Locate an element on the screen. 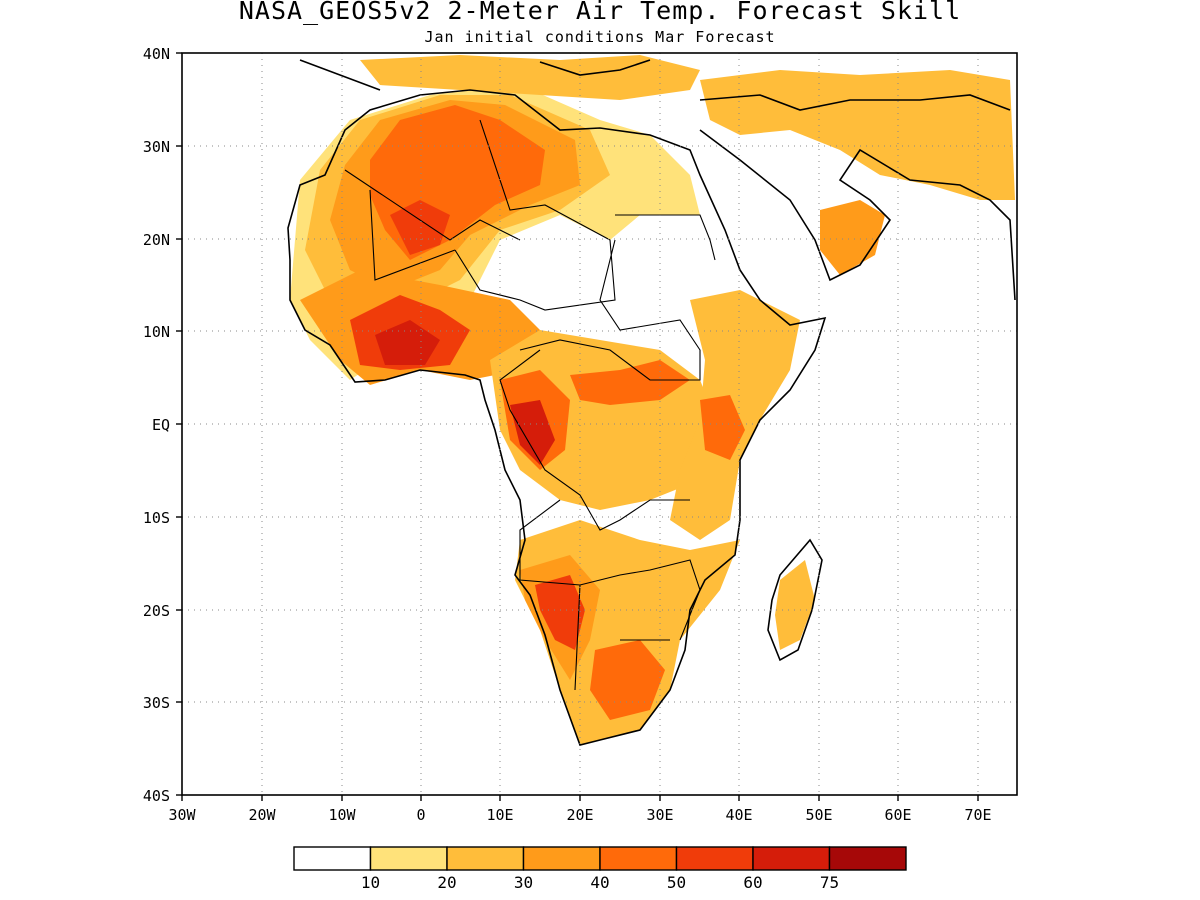 This screenshot has height=900, width=1200. mediterranean-north-coast is located at coordinates (655, 85).